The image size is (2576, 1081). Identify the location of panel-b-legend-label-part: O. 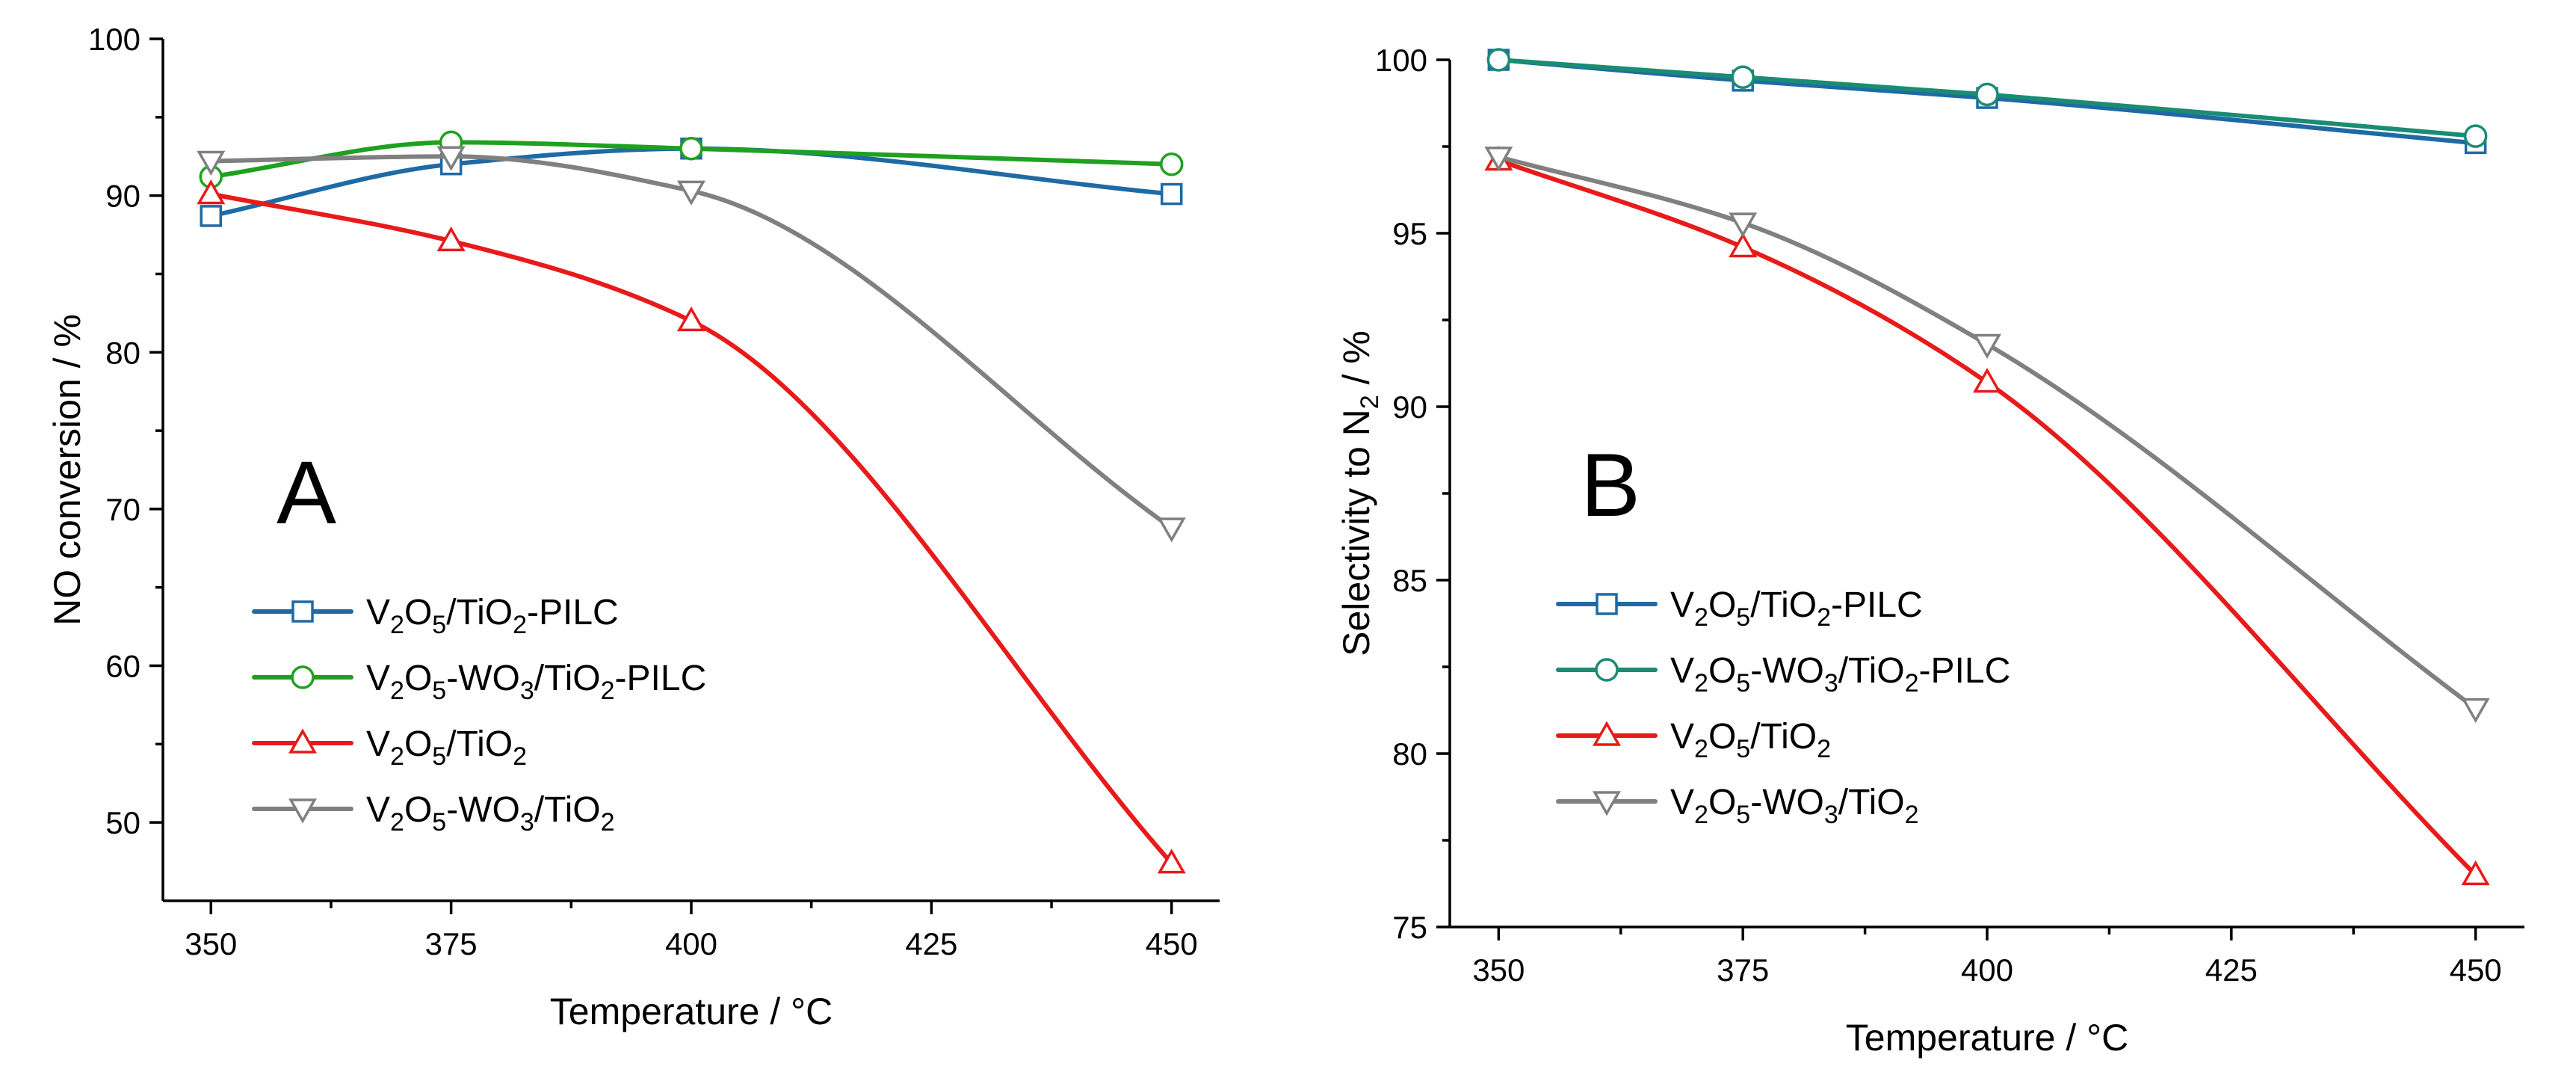
(1722, 737).